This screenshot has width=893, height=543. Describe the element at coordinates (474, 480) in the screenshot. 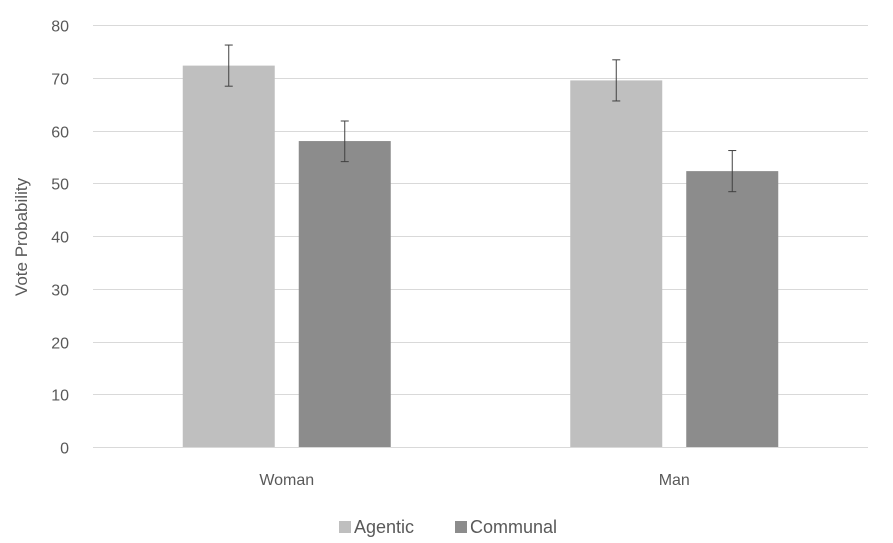

I see `x-axis-ticks: Woman Man` at that location.